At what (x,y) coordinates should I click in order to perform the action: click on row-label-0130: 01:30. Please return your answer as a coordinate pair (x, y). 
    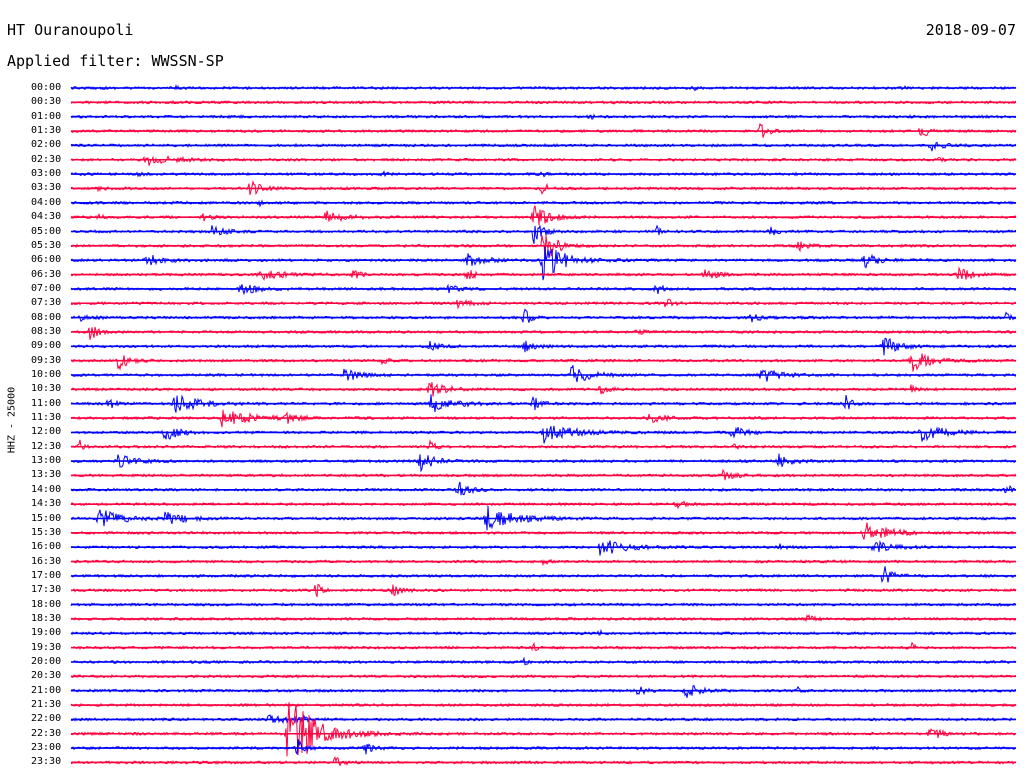
    Looking at the image, I should click on (46, 131).